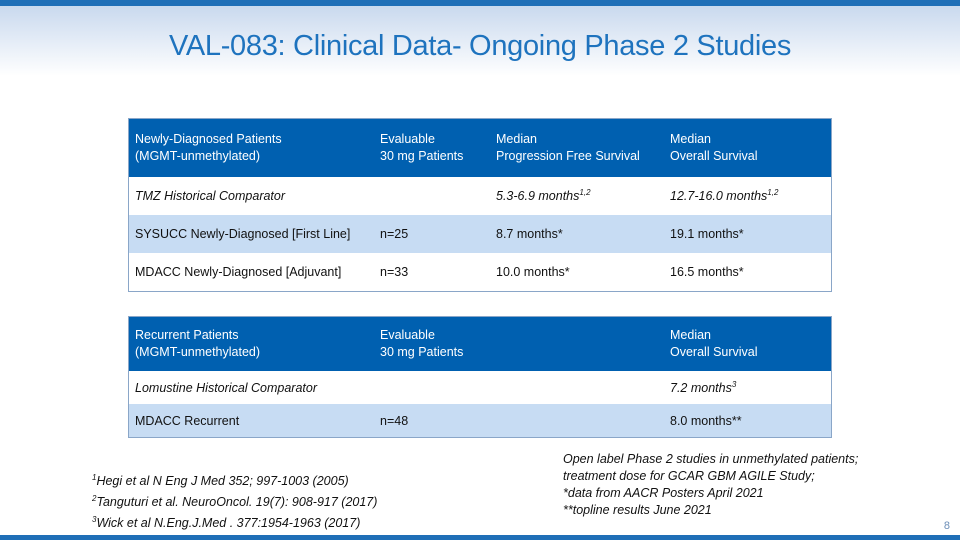 This screenshot has height=540, width=960. What do you see at coordinates (538, 196) in the screenshot?
I see `cell-value: 5.3-6.9 months` at bounding box center [538, 196].